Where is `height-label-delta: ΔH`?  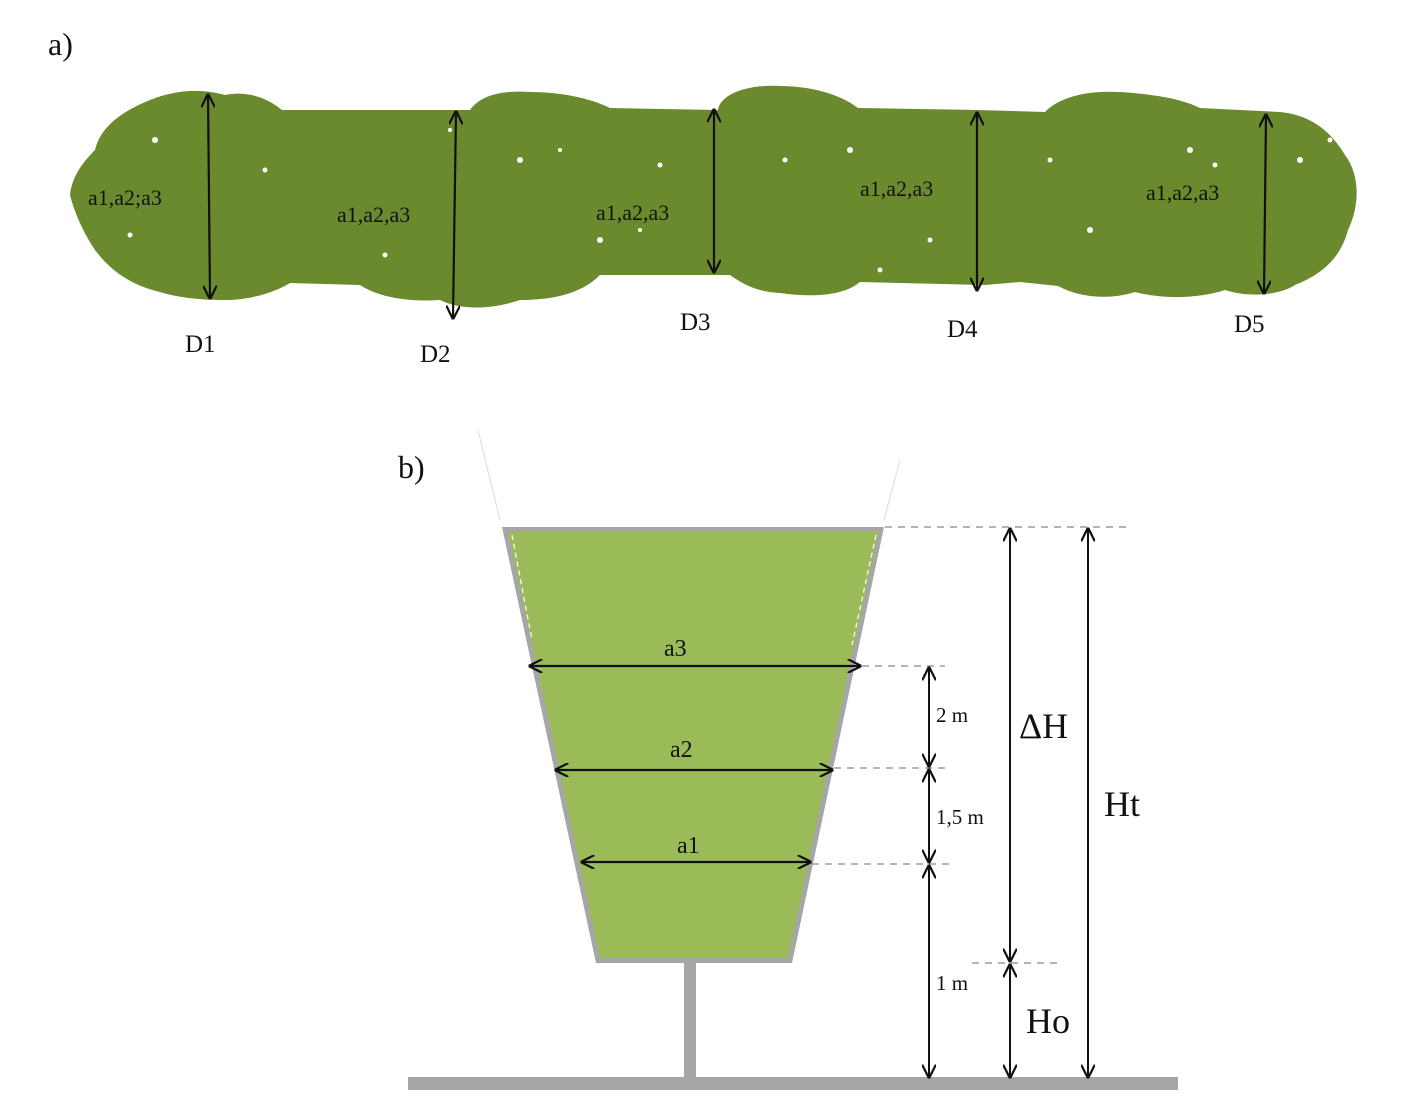
height-label-delta: ΔH is located at coordinates (1043, 726).